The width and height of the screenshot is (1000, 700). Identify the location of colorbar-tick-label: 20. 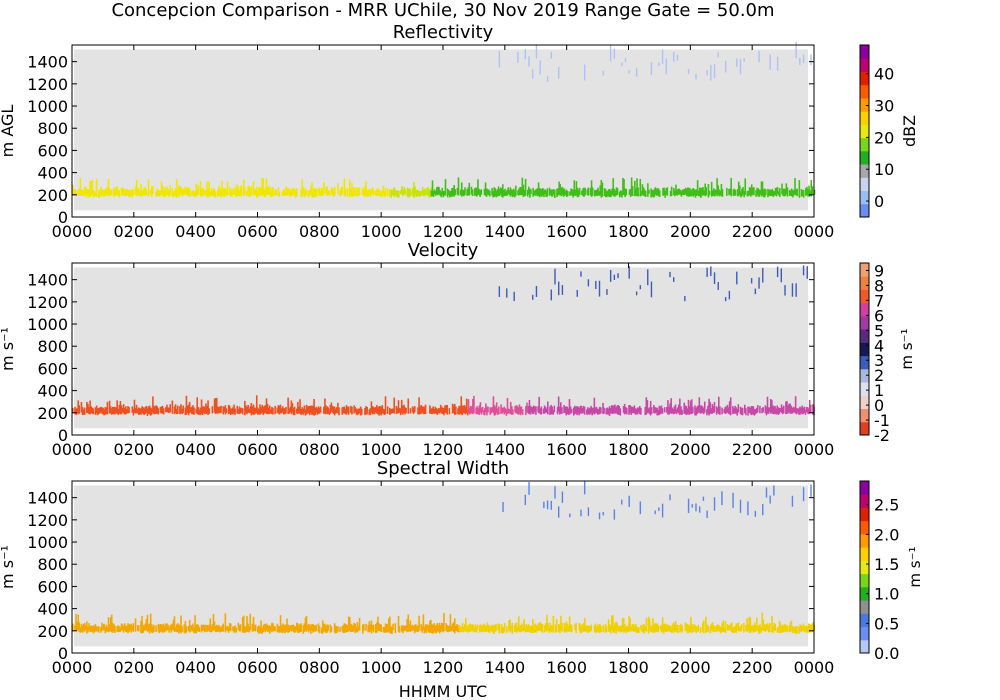
(884, 137).